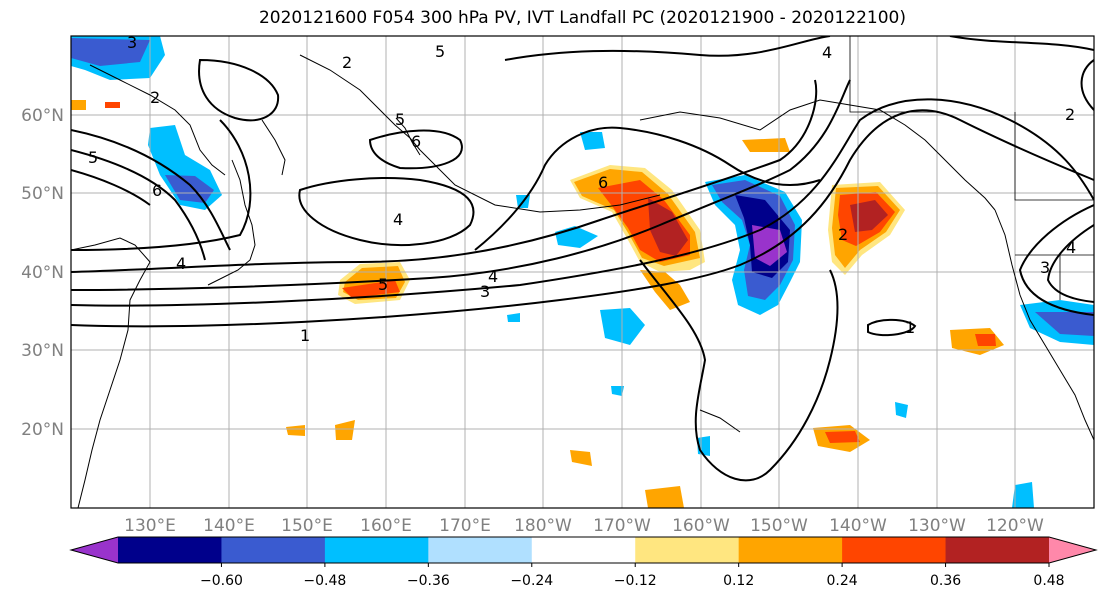 The height and width of the screenshot is (601, 1105). Describe the element at coordinates (229, 526) in the screenshot. I see `lon-label: 140°E` at that location.